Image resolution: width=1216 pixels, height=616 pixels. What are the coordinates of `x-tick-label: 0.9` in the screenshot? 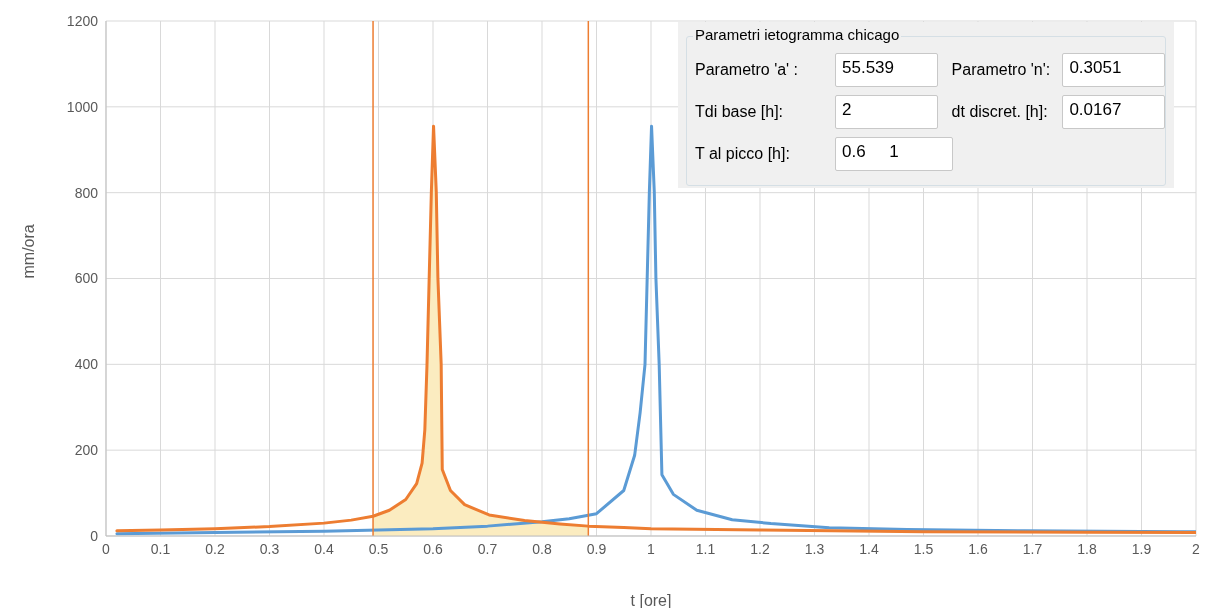 It's located at (596, 548).